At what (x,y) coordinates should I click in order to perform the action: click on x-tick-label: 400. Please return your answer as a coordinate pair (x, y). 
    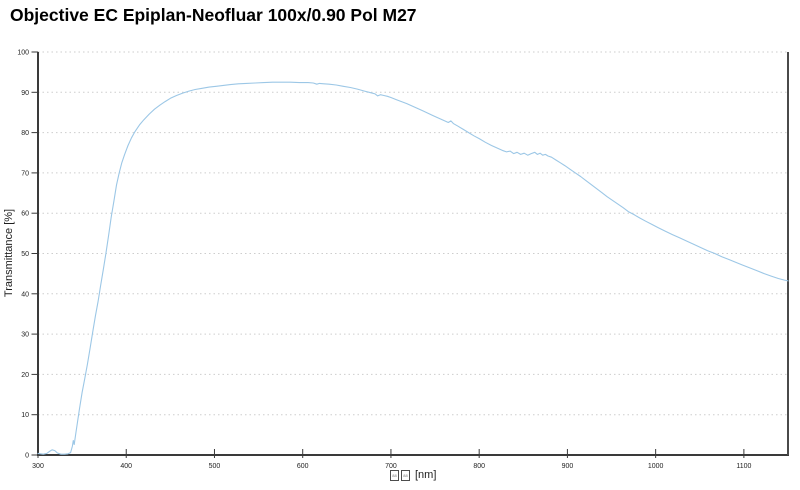
    Looking at the image, I should click on (126, 466).